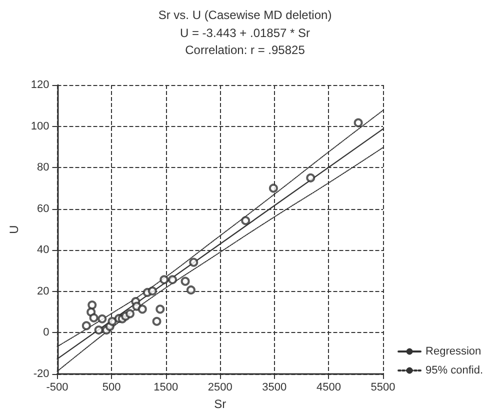 The height and width of the screenshot is (419, 490). I want to click on y-tick-label: 60, so click(43, 208).